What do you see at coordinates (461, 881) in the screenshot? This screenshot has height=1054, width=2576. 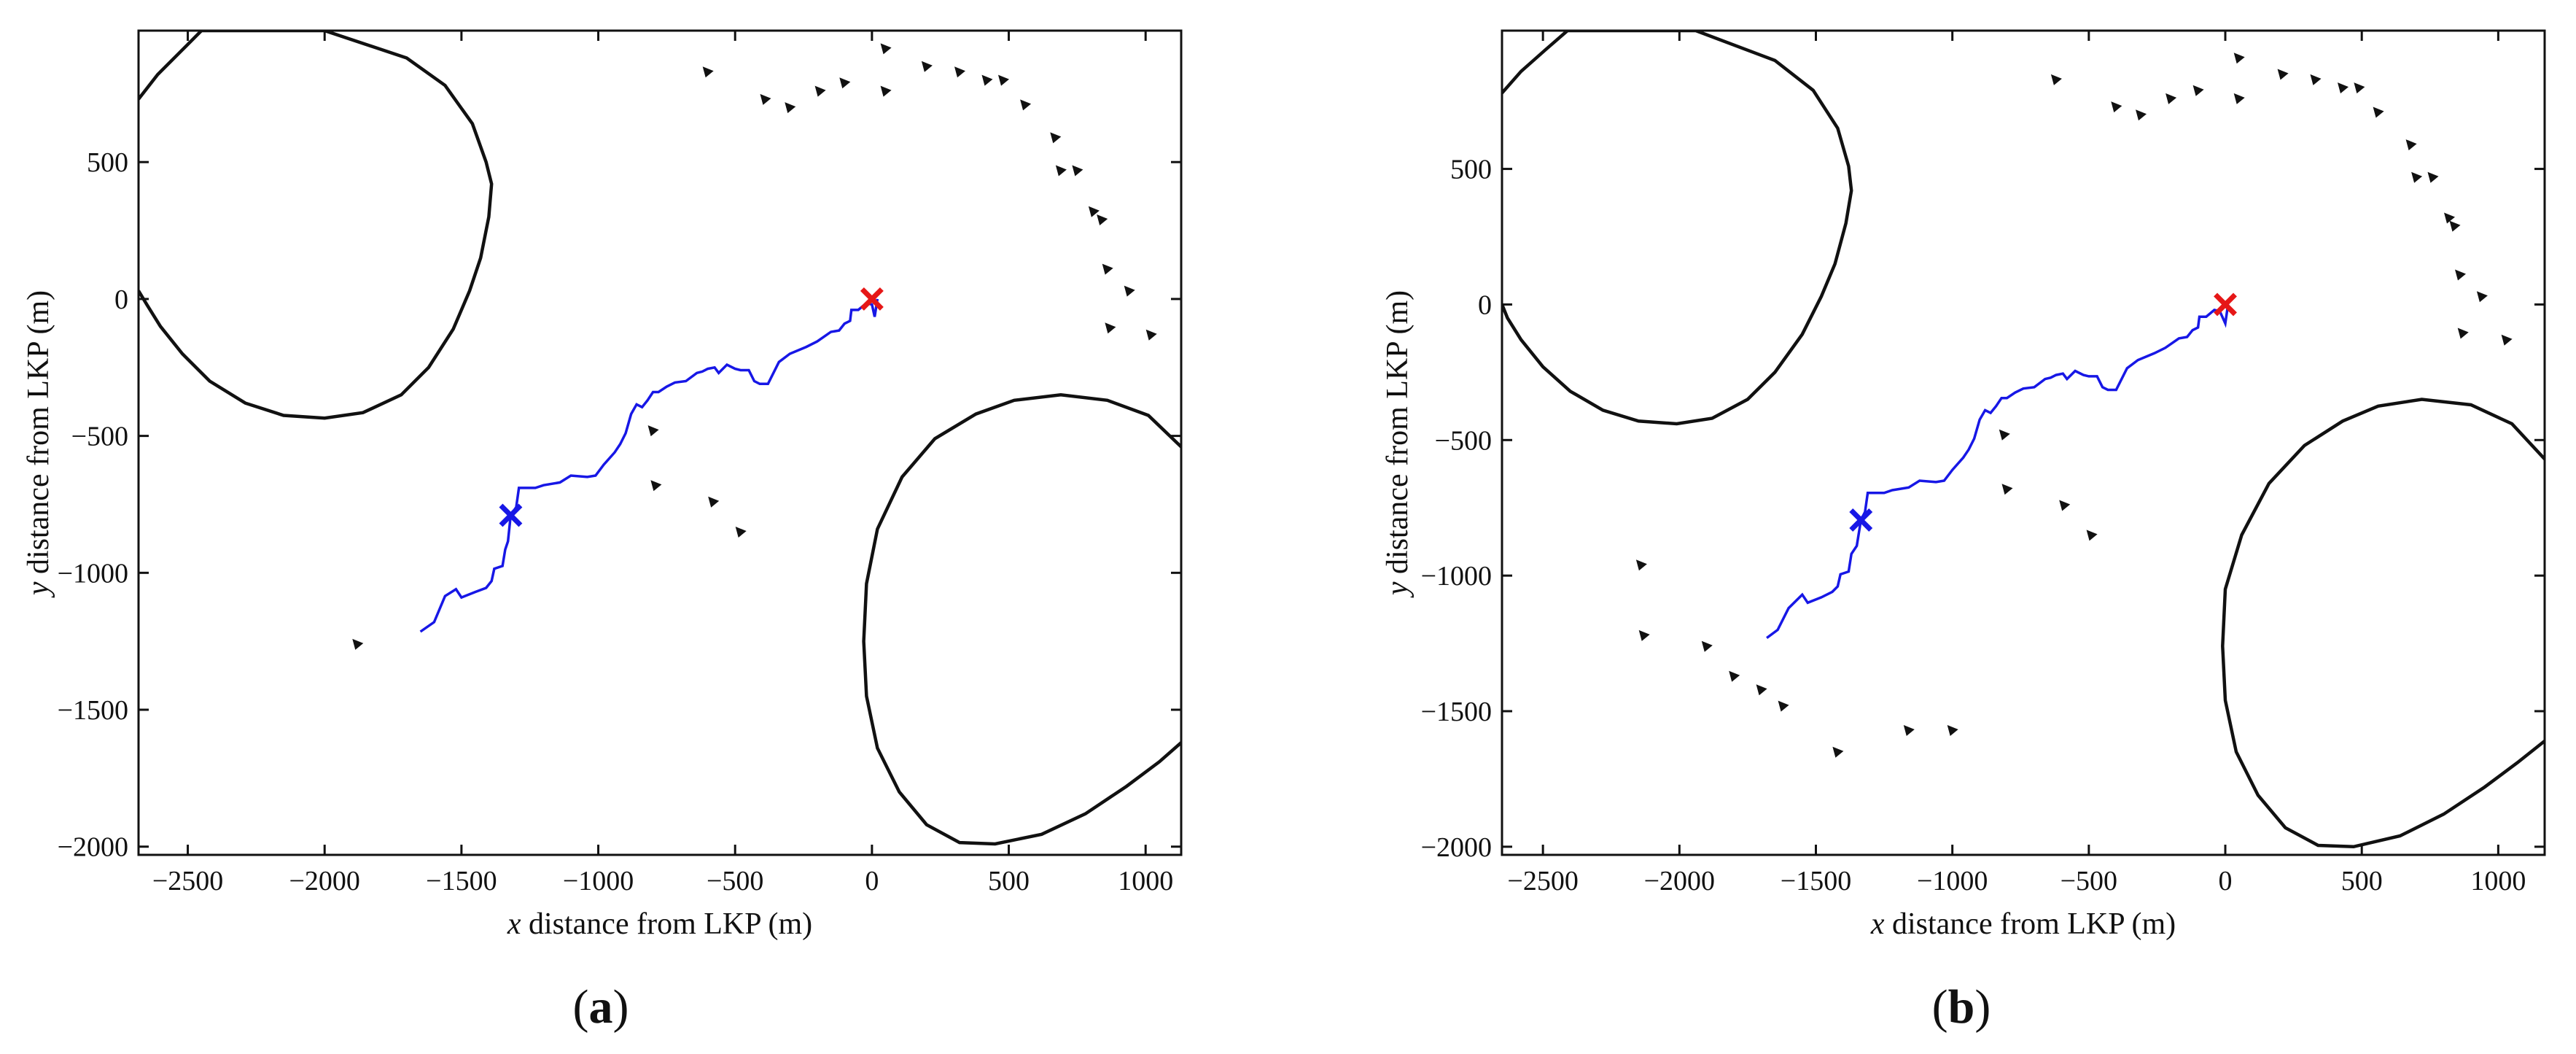 I see `x-tick-label-a--1500: −1500` at bounding box center [461, 881].